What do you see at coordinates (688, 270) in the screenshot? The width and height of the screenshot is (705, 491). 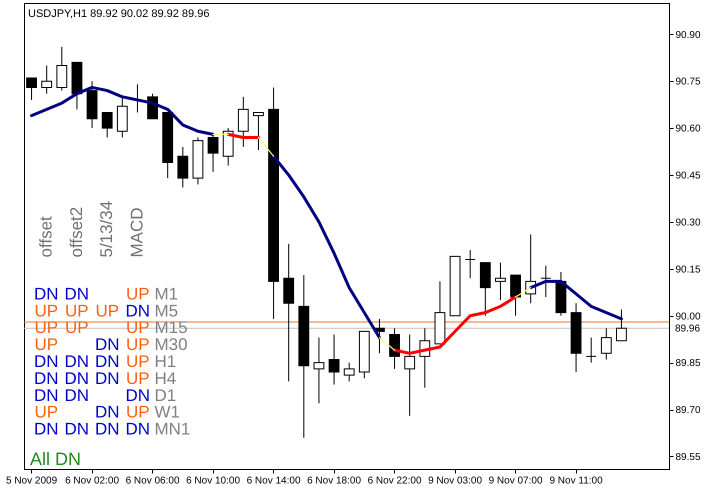 I see `y-tick-label: 90.15` at bounding box center [688, 270].